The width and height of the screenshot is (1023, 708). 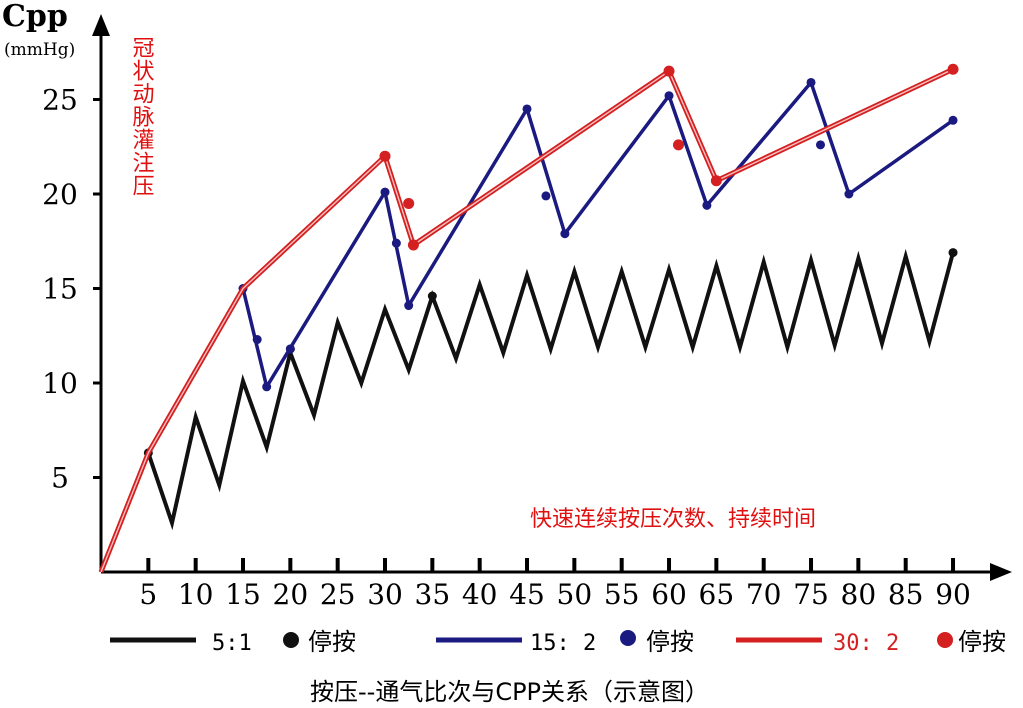 I want to click on x-tick-label: 10, so click(x=196, y=594).